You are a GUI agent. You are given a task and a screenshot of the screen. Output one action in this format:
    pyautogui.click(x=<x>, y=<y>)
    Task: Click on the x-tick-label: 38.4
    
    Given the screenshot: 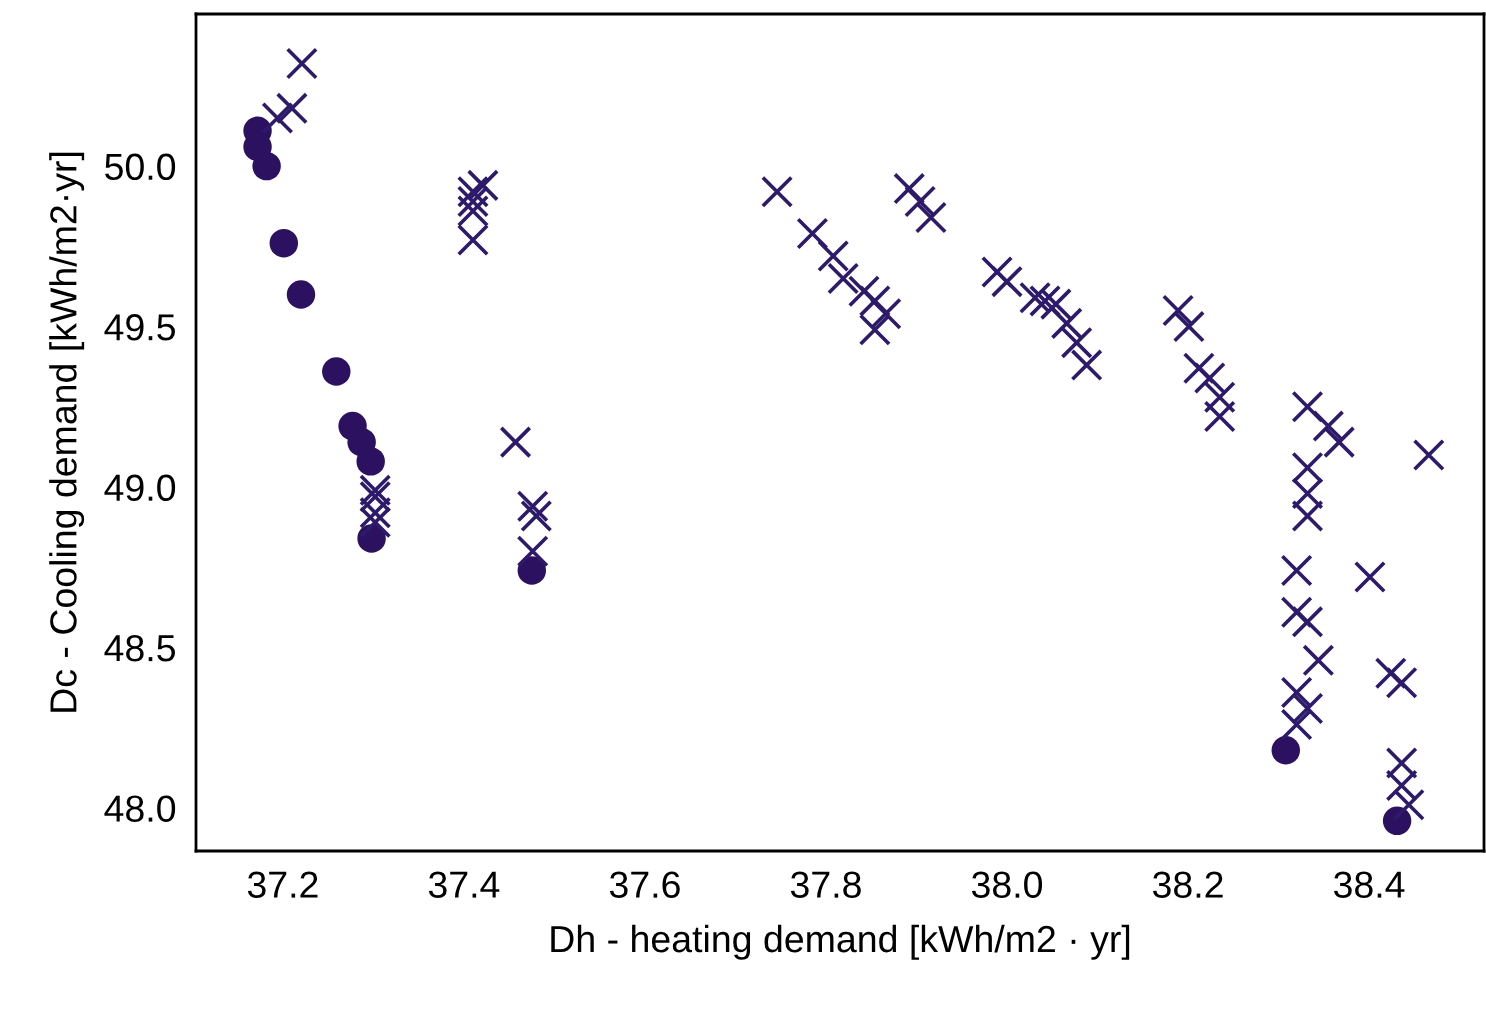 What is the action you would take?
    pyautogui.click(x=1369, y=884)
    